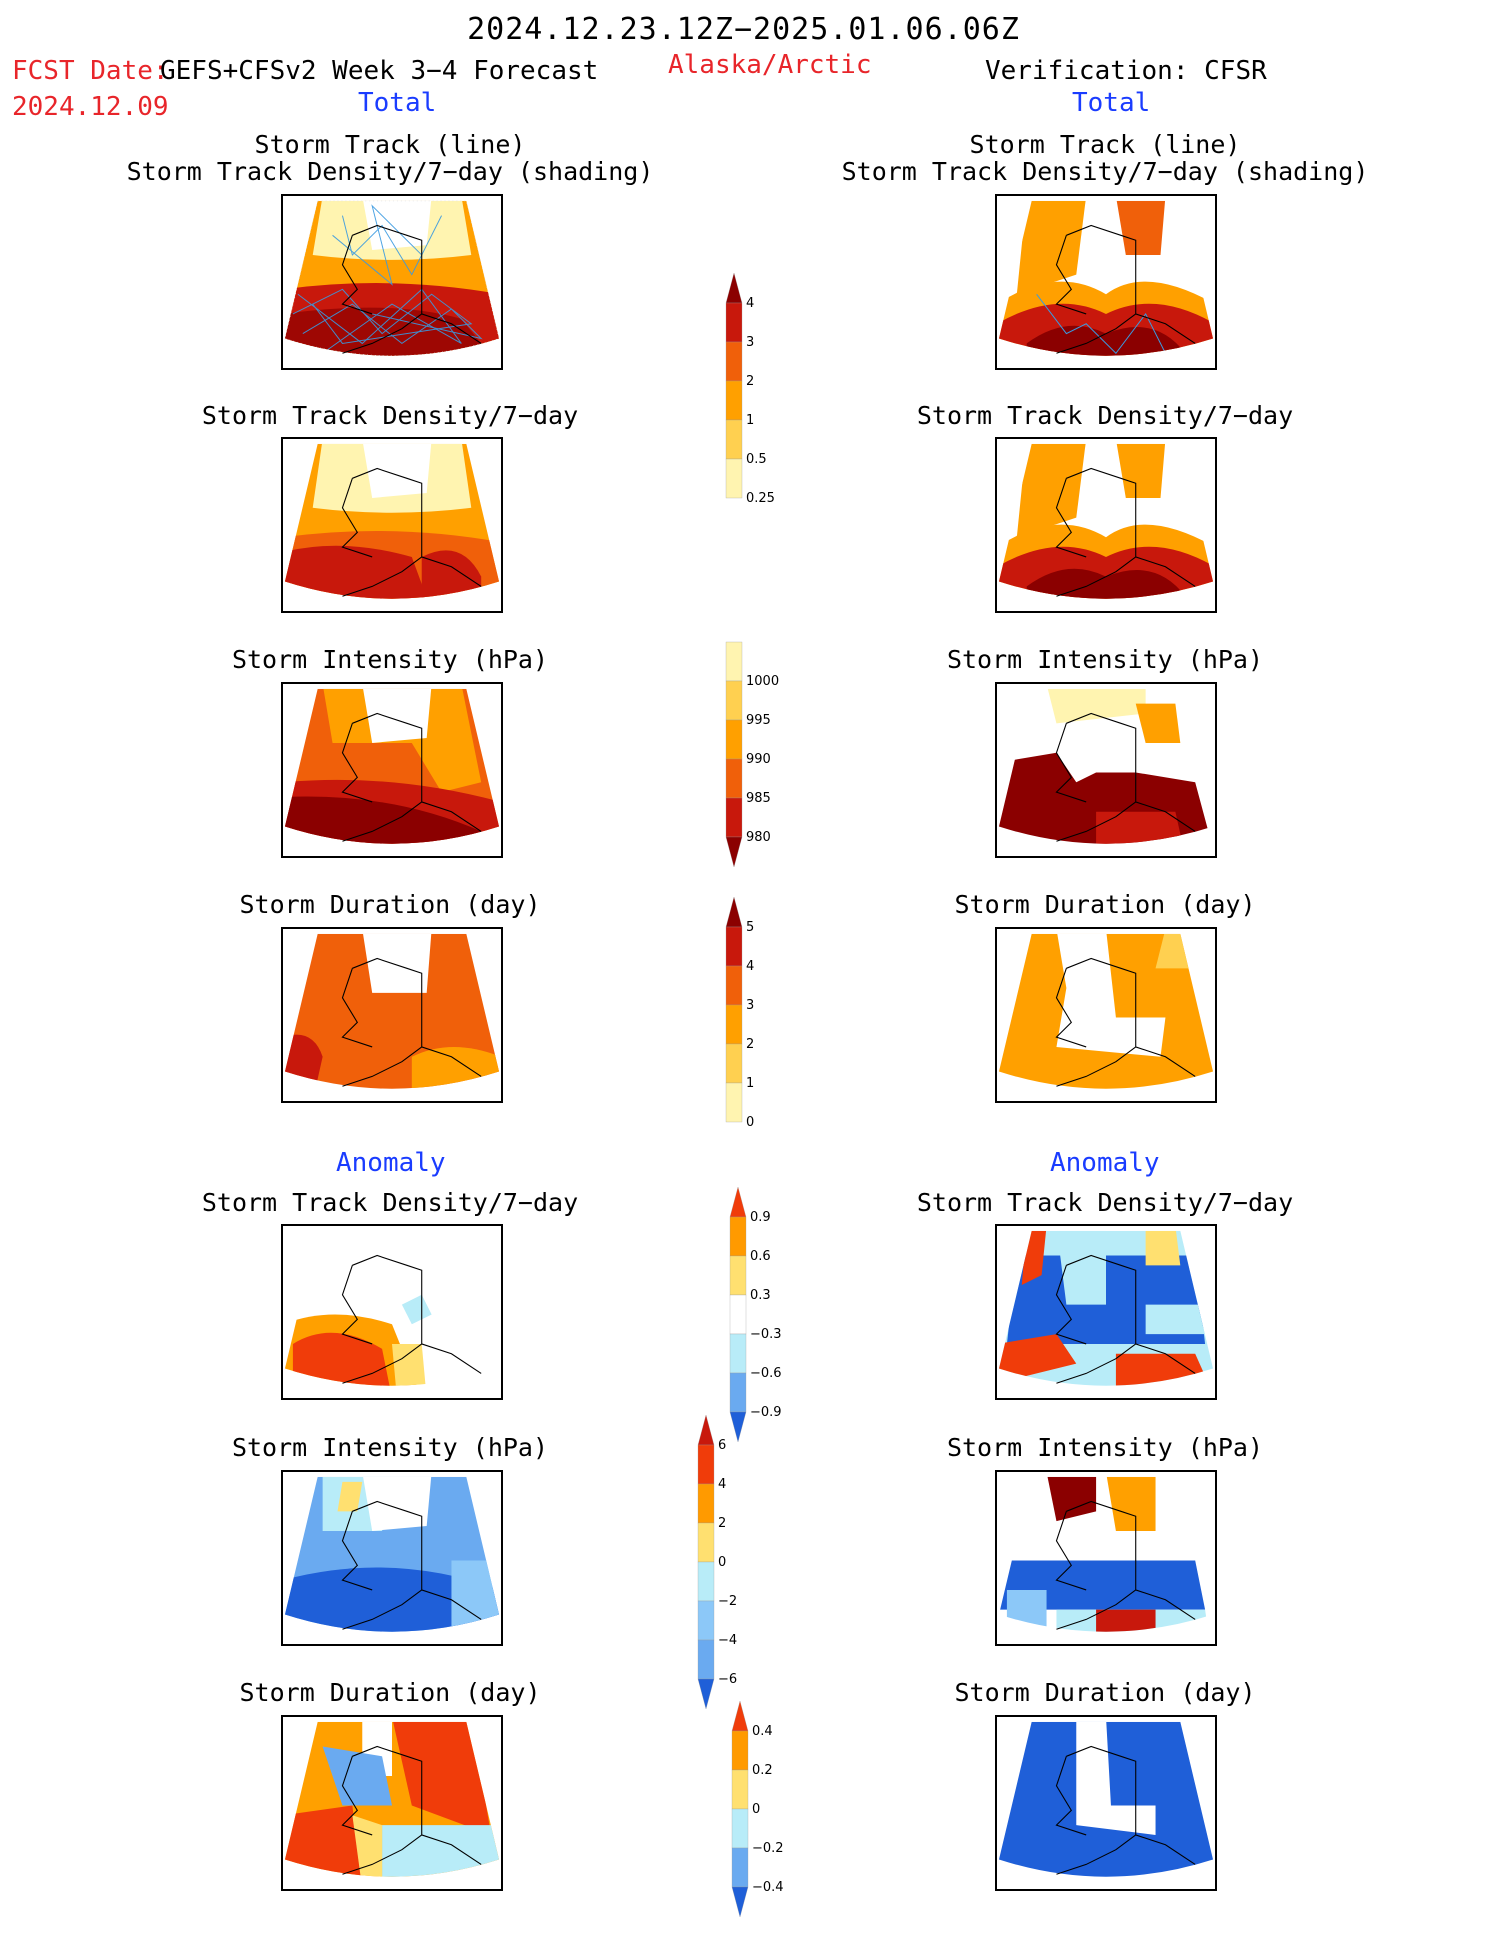 This screenshot has width=1487, height=1960. Describe the element at coordinates (760, 498) in the screenshot. I see `colorbar-tick-label: 0.25` at that location.